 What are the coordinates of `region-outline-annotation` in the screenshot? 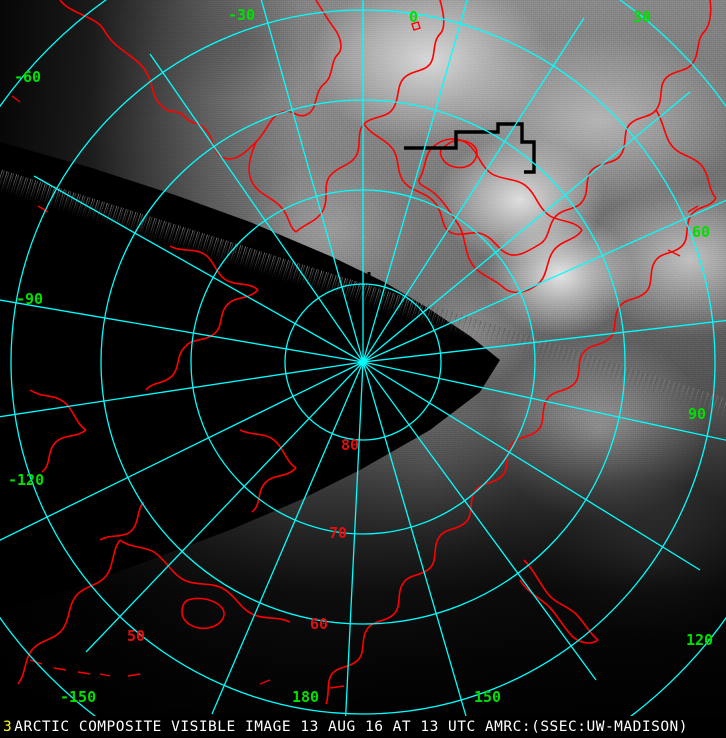 It's located at (470, 148).